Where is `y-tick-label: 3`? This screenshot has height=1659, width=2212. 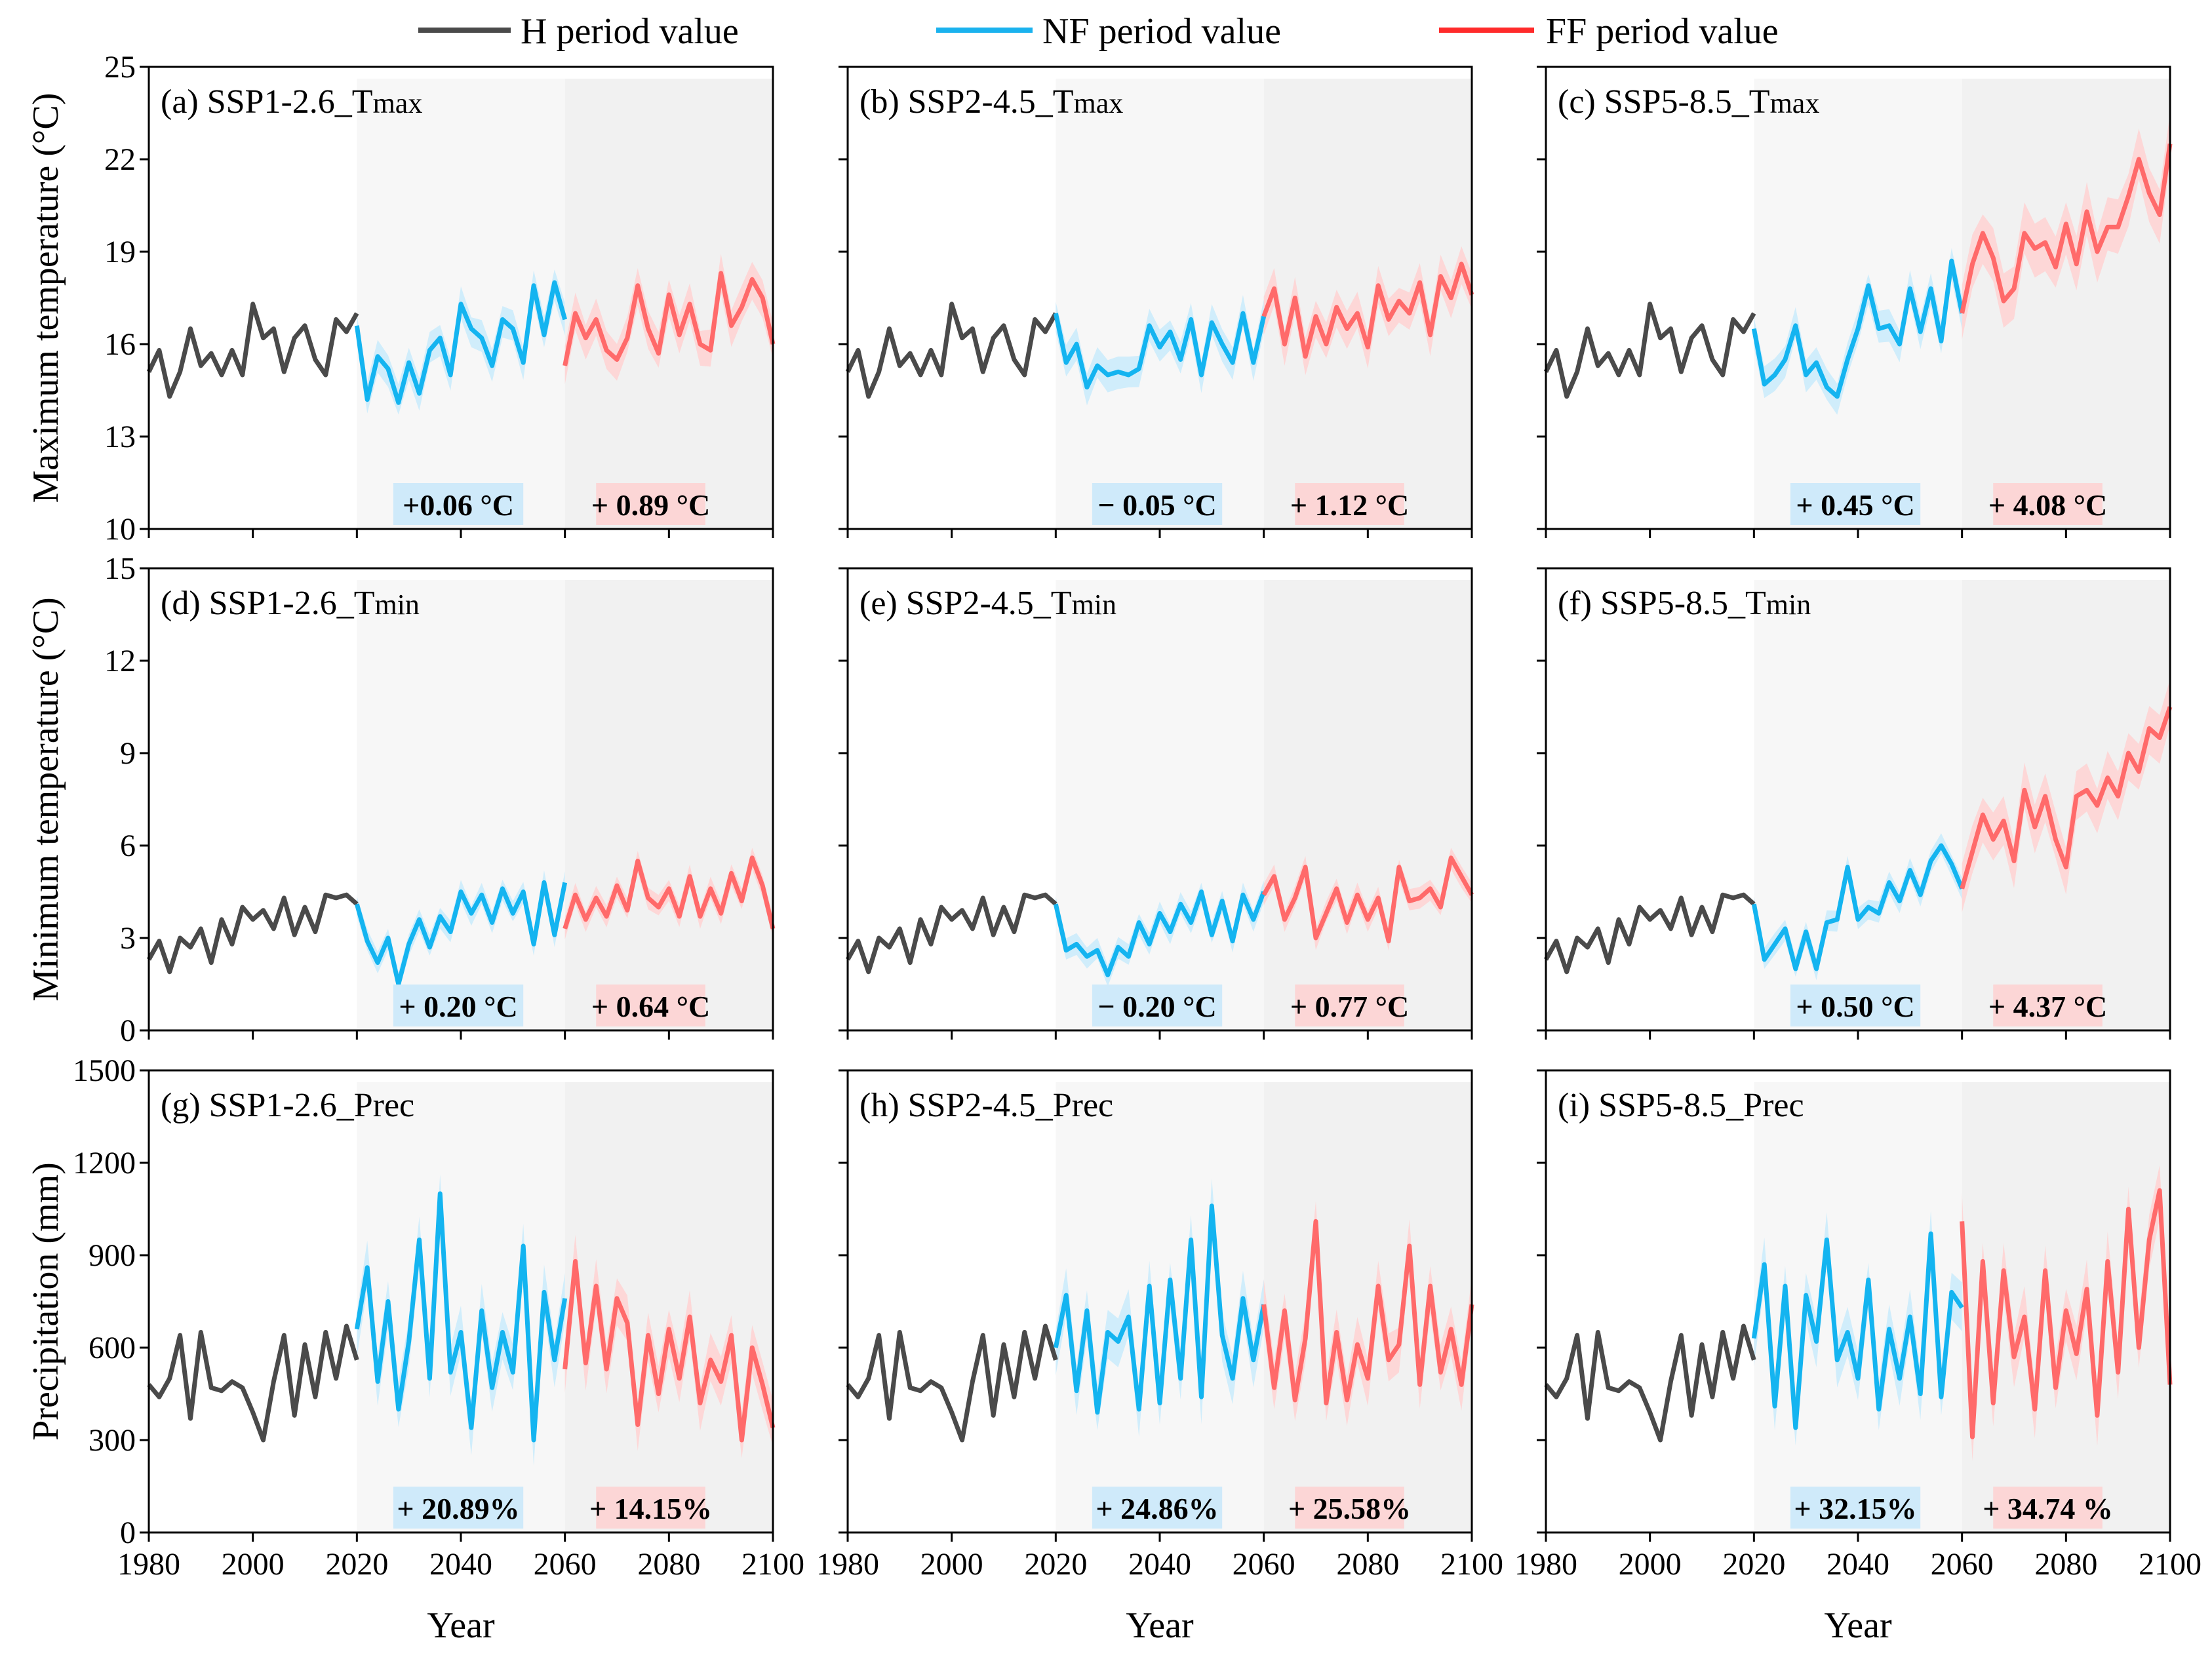
y-tick-label: 3 is located at coordinates (128, 938).